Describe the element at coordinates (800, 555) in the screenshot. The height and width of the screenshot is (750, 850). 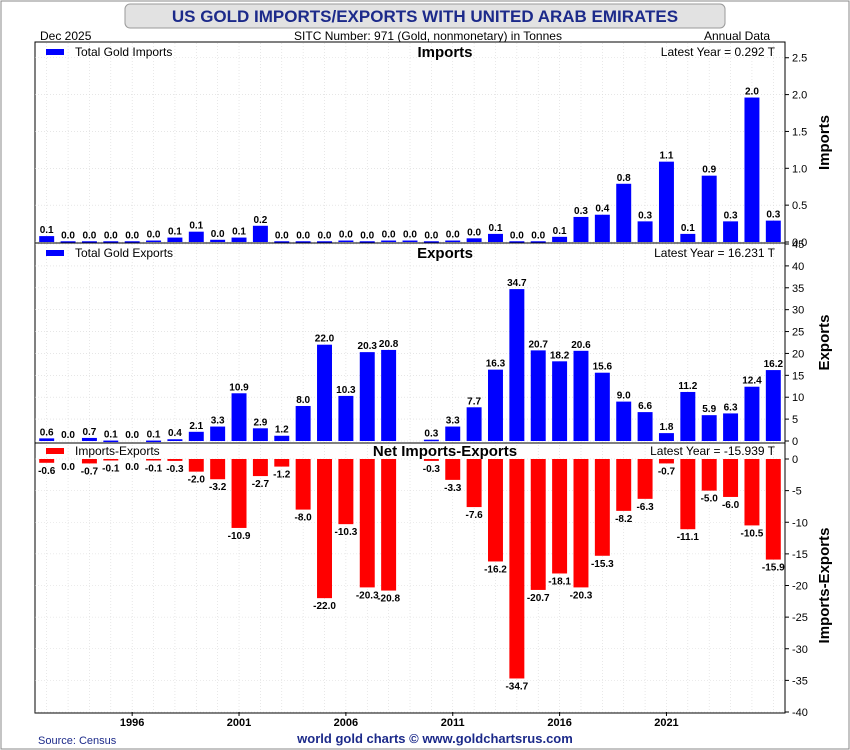
I see `y-tick-label: -15` at that location.